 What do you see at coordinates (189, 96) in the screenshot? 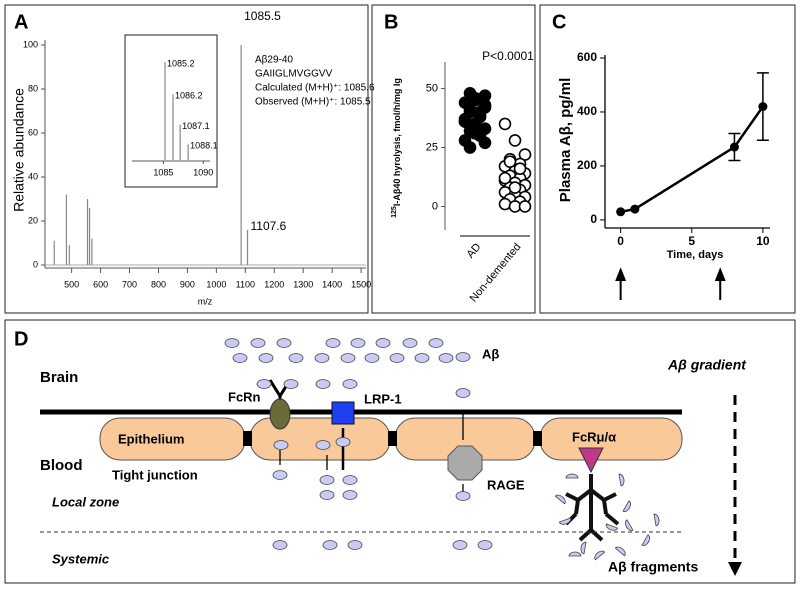
I see `peak-label: 1086.2` at bounding box center [189, 96].